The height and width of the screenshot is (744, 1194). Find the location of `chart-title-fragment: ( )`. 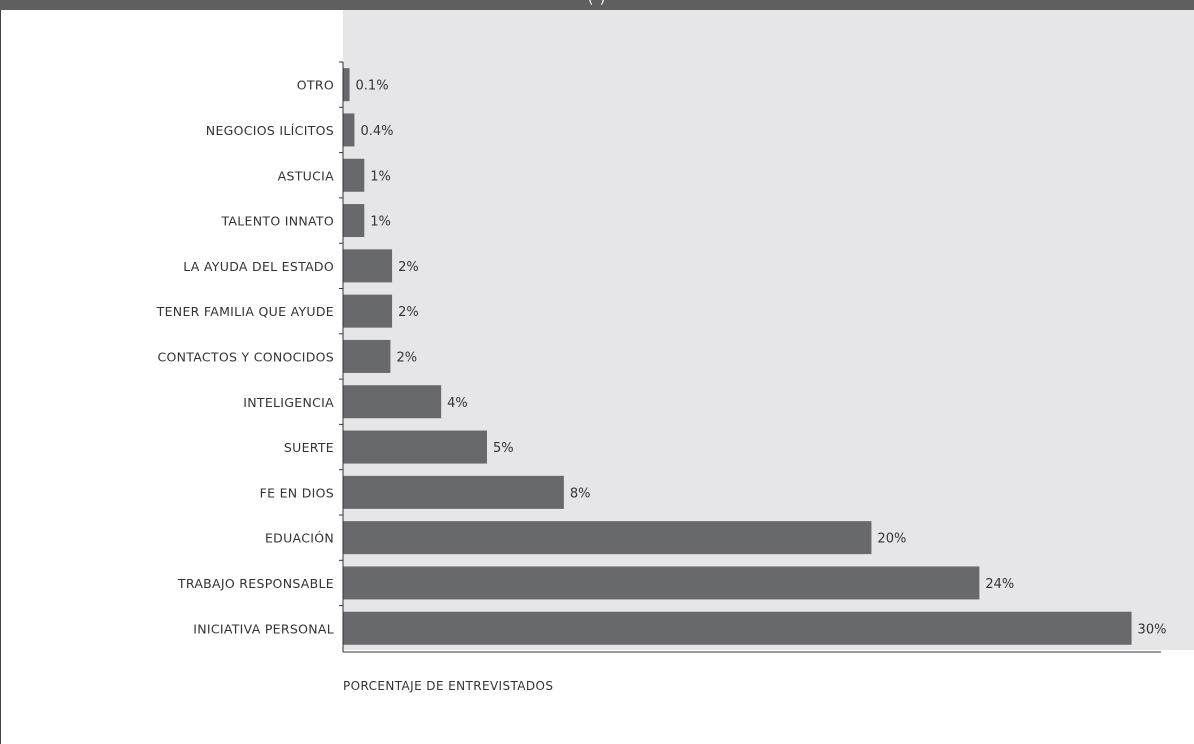

chart-title-fragment: ( ) is located at coordinates (597, 3).